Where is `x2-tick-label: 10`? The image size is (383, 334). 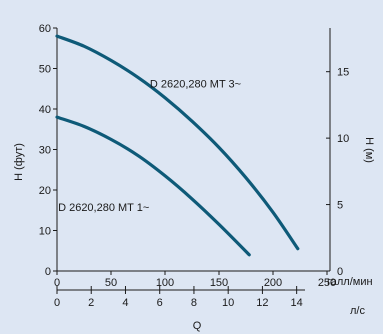 x2-tick-label: 10 is located at coordinates (228, 303).